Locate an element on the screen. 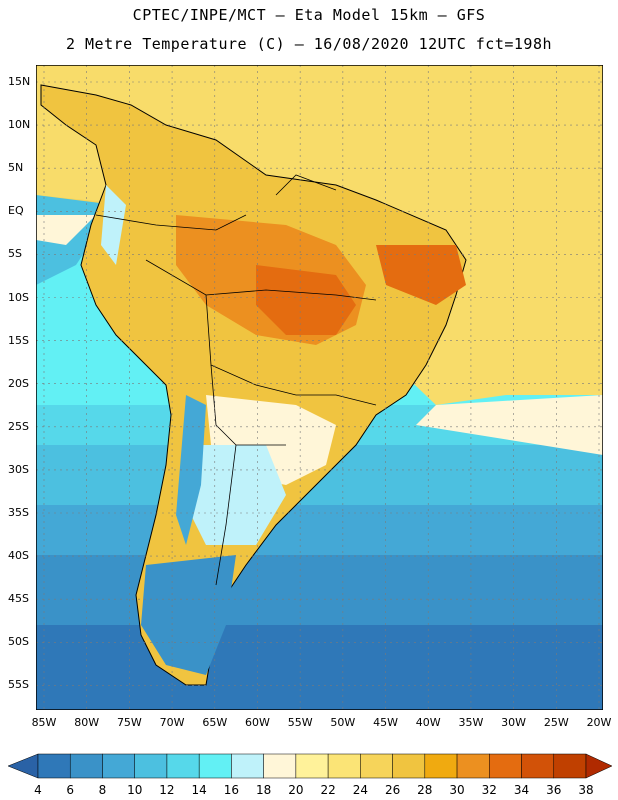  lon-label: 30W is located at coordinates (514, 722).